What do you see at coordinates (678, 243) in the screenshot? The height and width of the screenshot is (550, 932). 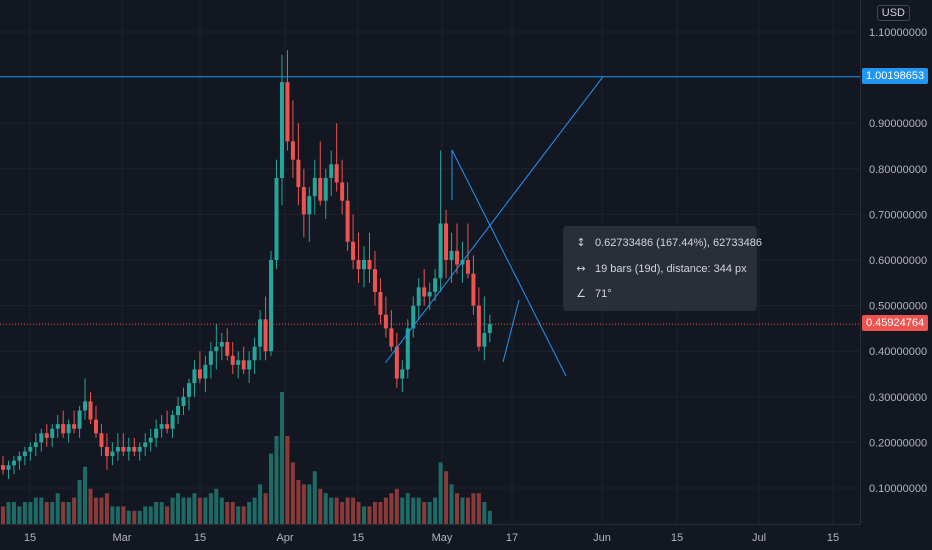 I see `tooltip-price-range: 0.62733486 (167.44%), 62733486` at bounding box center [678, 243].